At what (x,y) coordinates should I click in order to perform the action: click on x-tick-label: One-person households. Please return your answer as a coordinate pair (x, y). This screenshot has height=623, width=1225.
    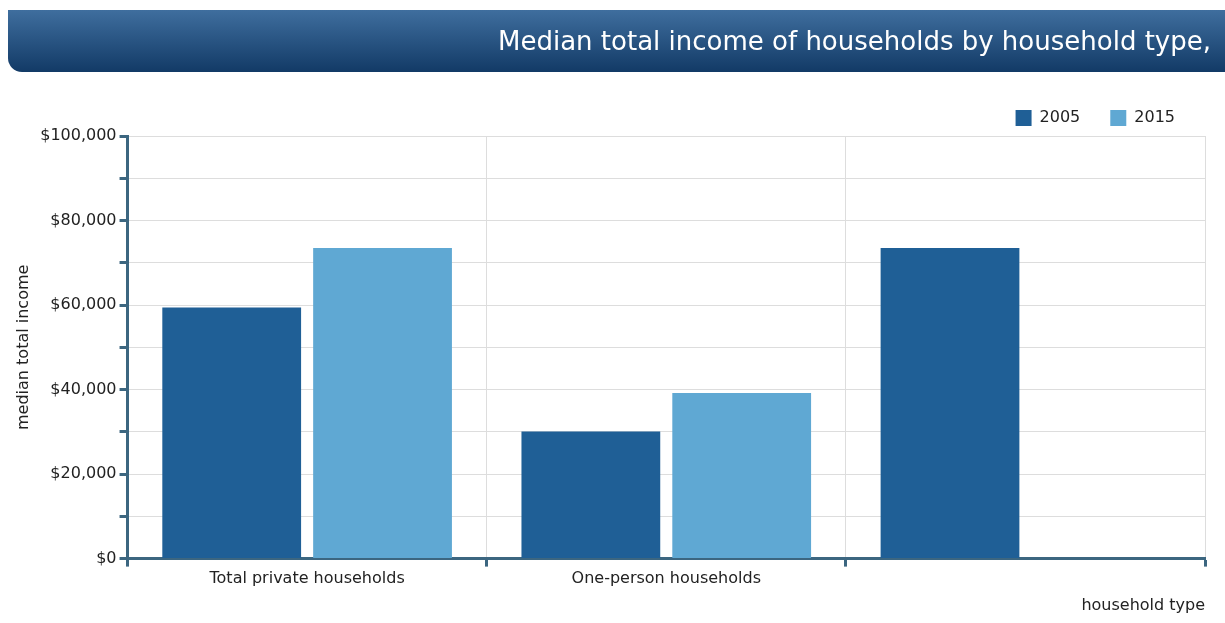
    Looking at the image, I should click on (666, 578).